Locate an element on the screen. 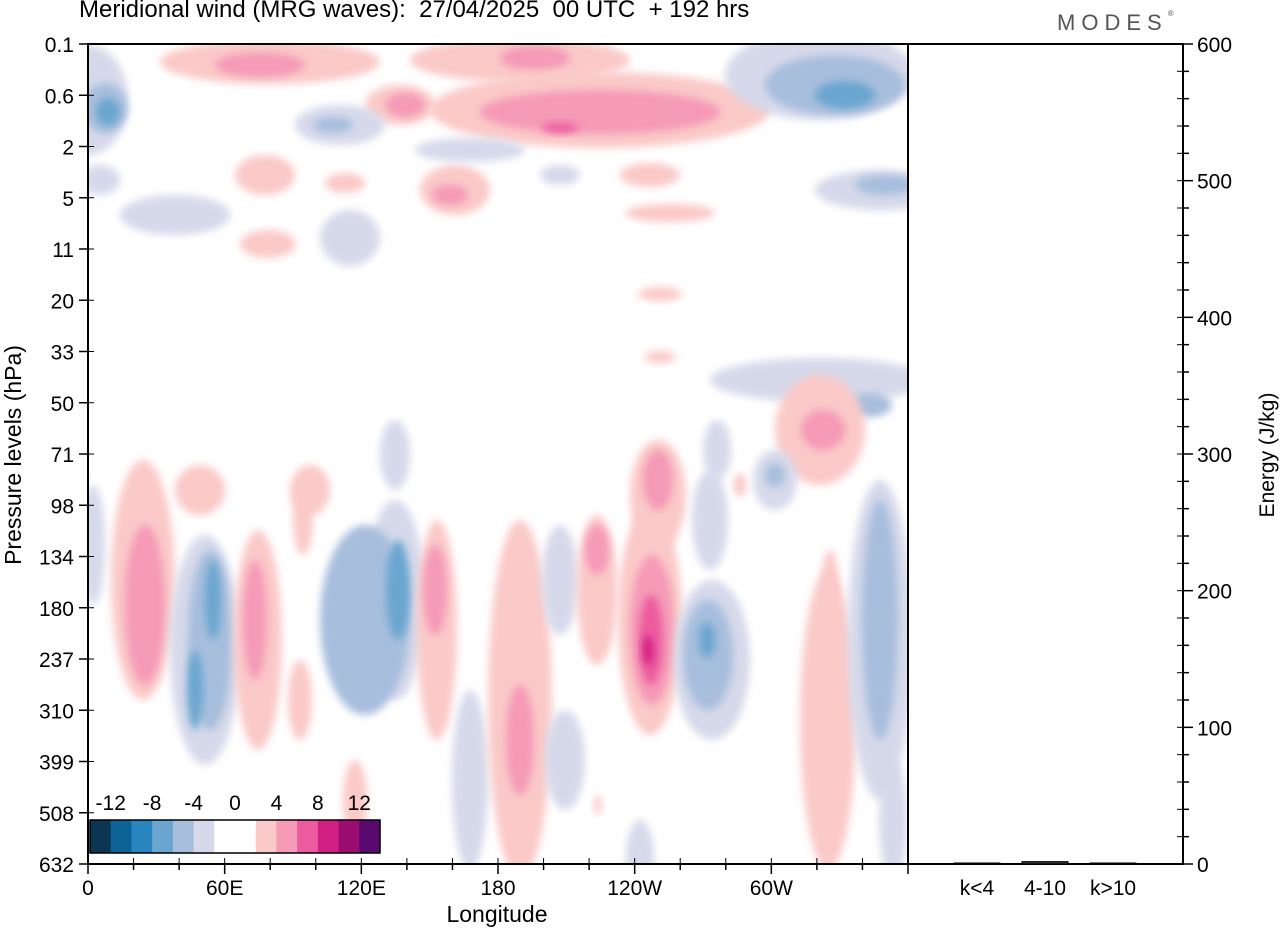  colorbar-label: 0 is located at coordinates (235, 803).